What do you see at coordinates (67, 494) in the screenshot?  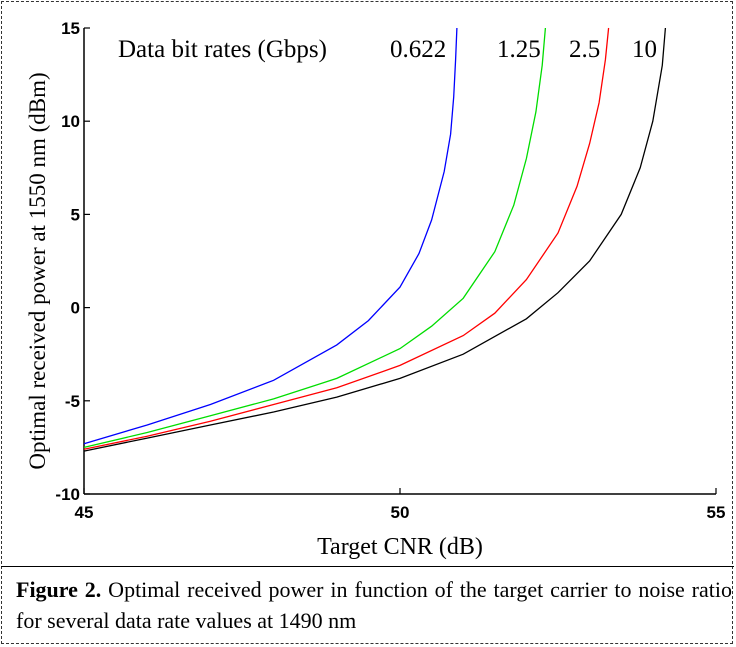 I see `y-tick-label: -10` at bounding box center [67, 494].